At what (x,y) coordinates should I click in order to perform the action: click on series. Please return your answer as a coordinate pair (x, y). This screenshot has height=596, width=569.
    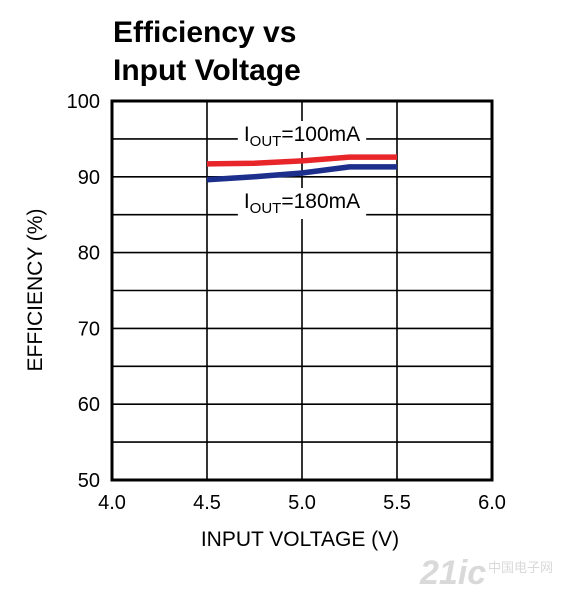
    Looking at the image, I should click on (301, 168).